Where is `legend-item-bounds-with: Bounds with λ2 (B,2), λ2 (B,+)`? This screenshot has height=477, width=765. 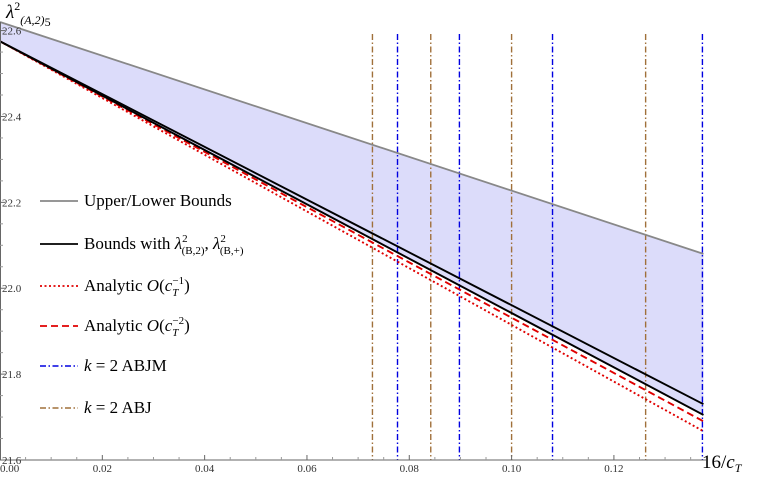
legend-item-bounds-with: Bounds with λ2 (B,2), λ2 (B,+) is located at coordinates (142, 245).